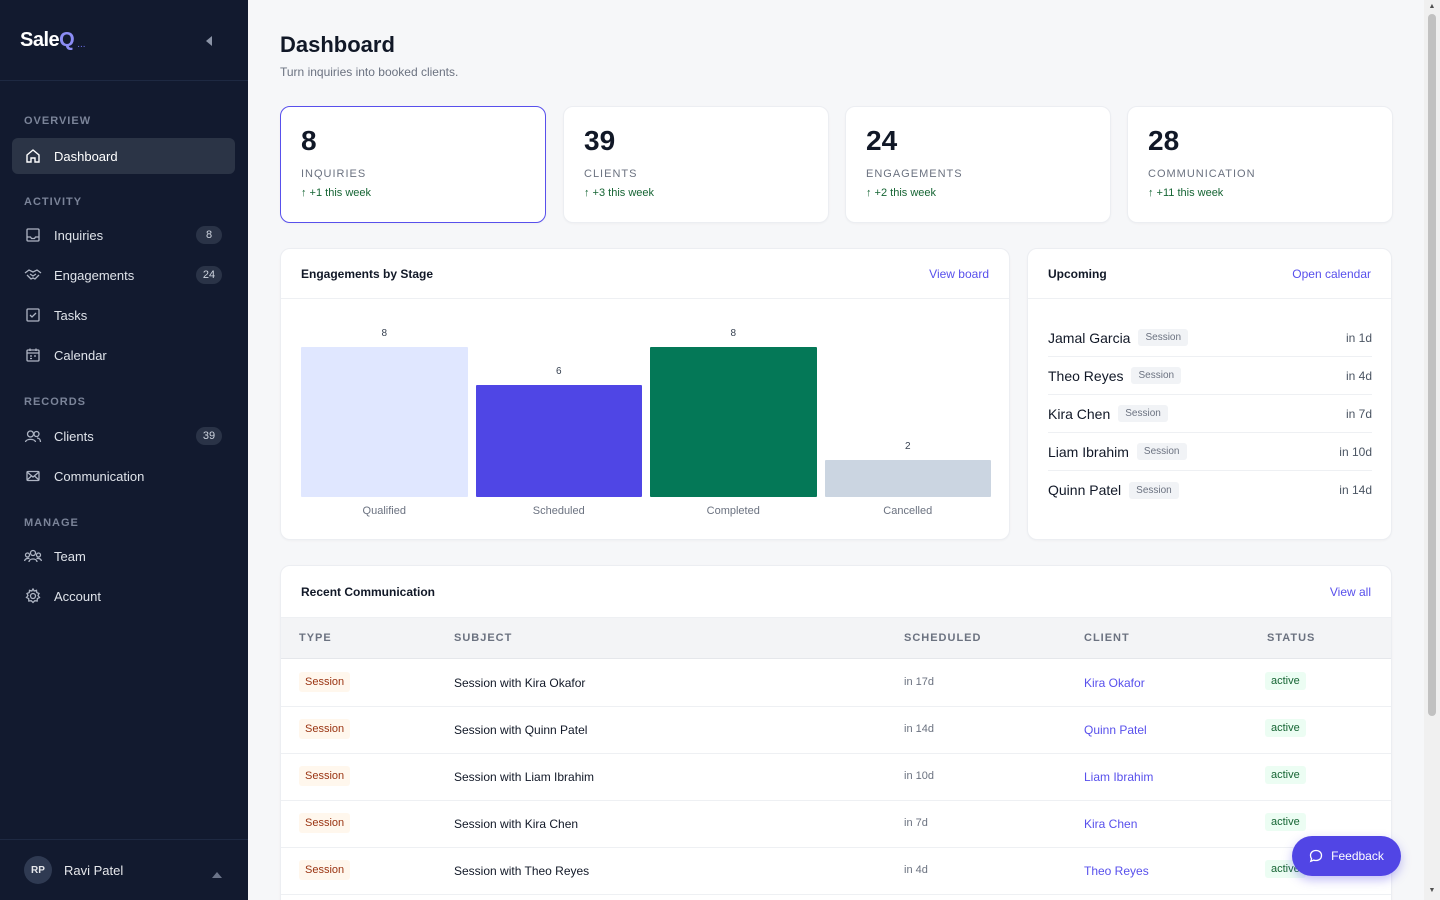 Image resolution: width=1440 pixels, height=900 pixels. What do you see at coordinates (1260, 164) in the screenshot?
I see `stat-card-communication: 28 COMMUNICATION ↑ +11 this week` at bounding box center [1260, 164].